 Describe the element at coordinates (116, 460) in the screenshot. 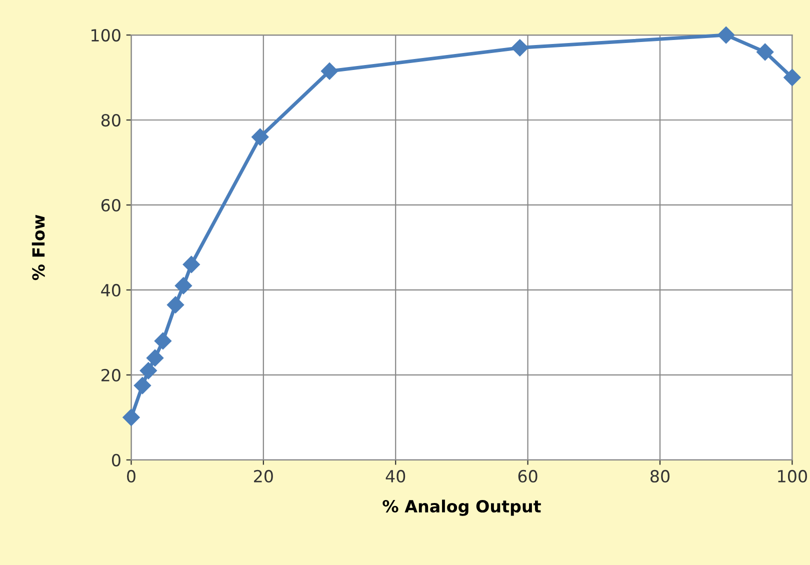

I see `y-tick-label: 0` at that location.